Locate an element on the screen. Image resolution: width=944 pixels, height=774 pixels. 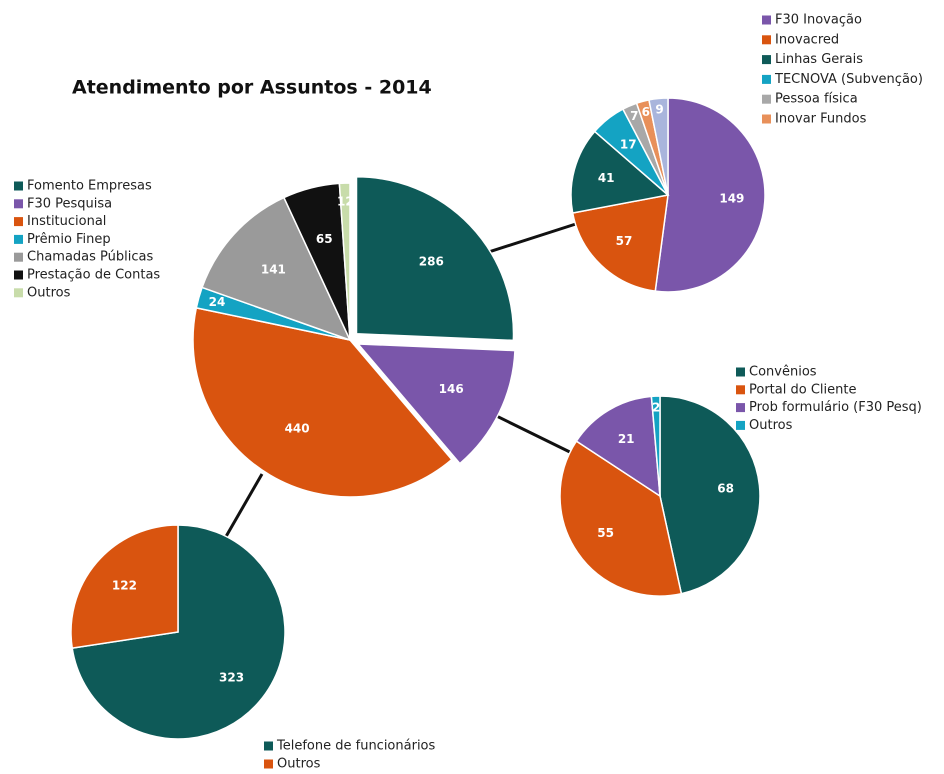
slice-label: 122 is located at coordinates (124, 585).